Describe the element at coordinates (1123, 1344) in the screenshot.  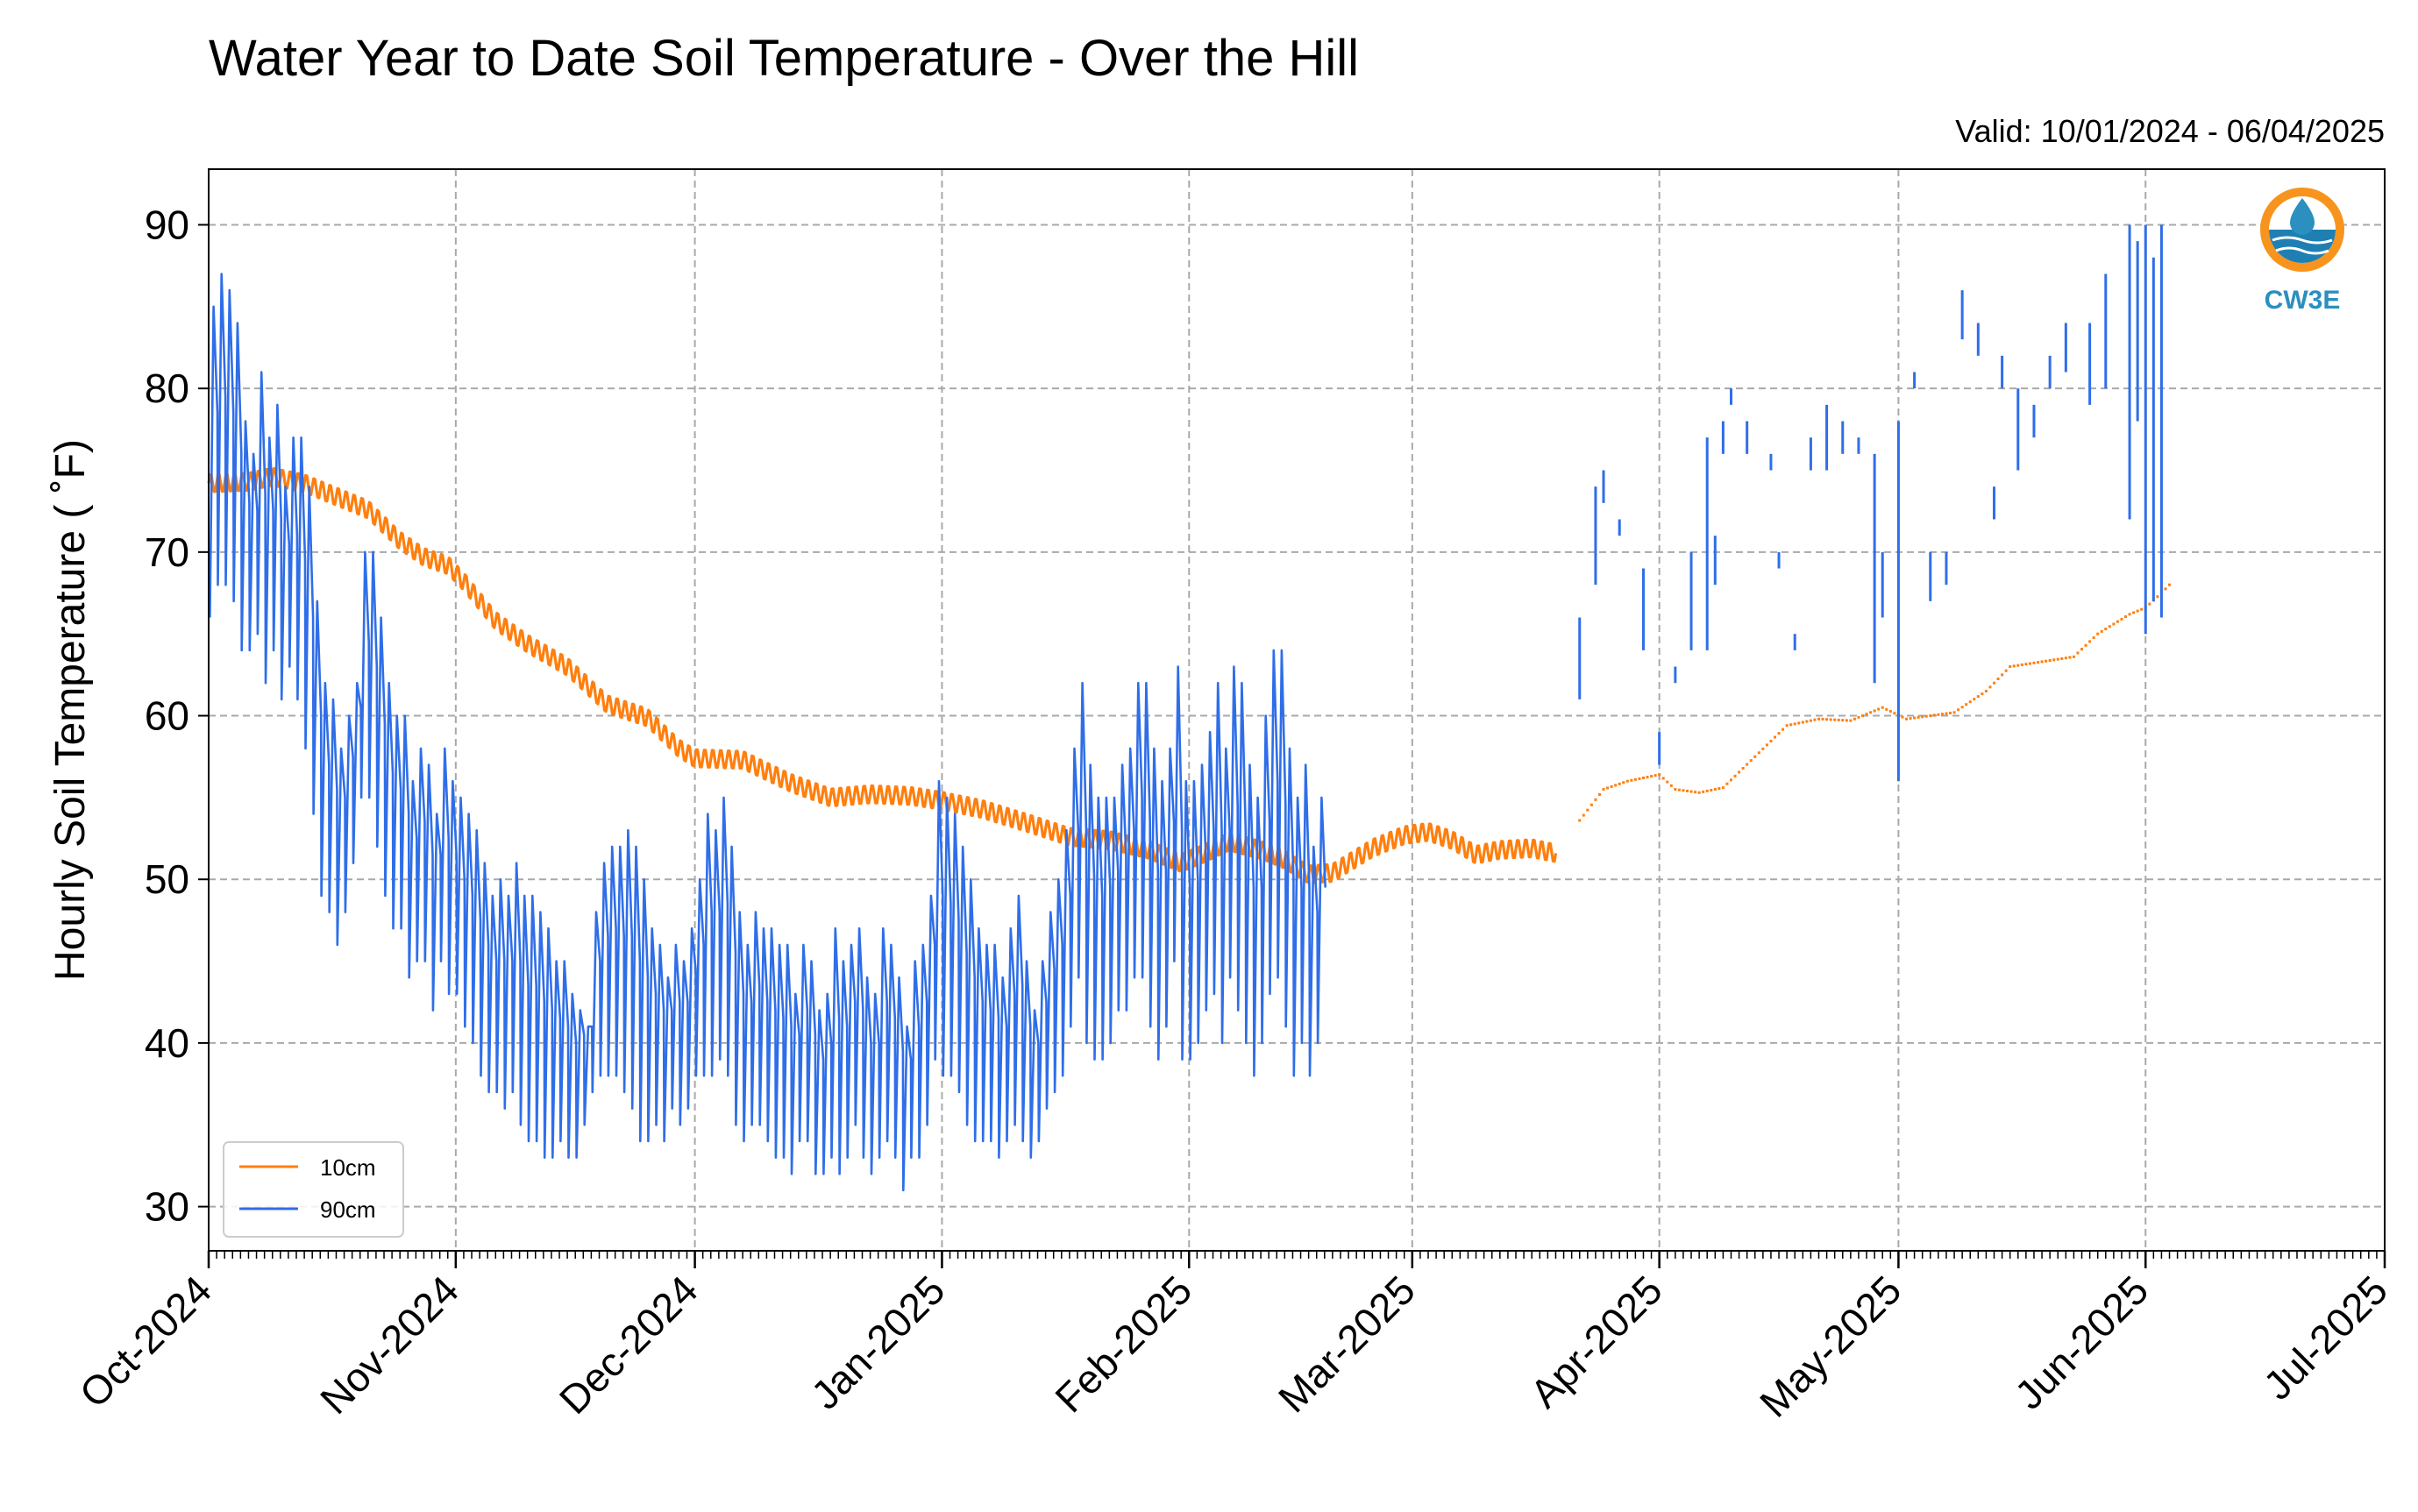
I see `x-tick-label: Feb-2025` at that location.